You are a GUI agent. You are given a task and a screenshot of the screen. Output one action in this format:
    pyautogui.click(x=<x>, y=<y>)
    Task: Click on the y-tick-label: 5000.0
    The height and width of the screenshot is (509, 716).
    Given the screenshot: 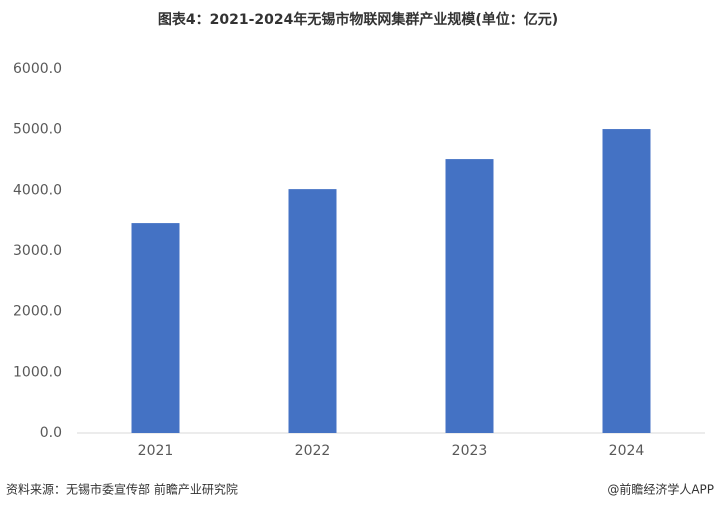 What is the action you would take?
    pyautogui.click(x=37, y=130)
    